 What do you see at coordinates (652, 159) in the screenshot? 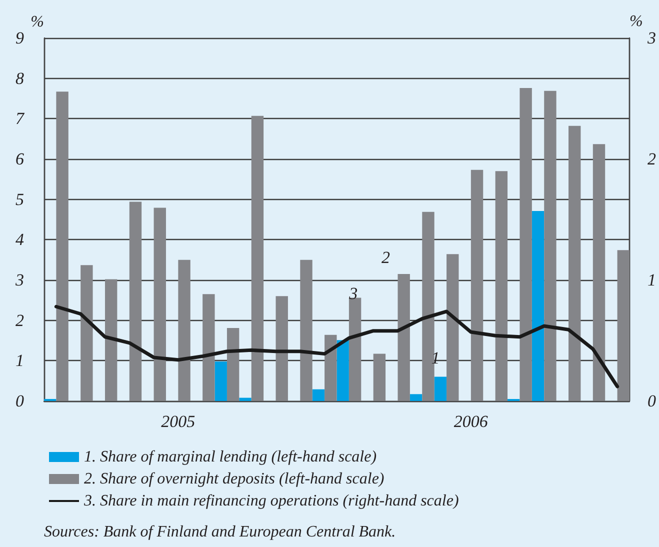
I see `y2-tick-label: 2` at bounding box center [652, 159].